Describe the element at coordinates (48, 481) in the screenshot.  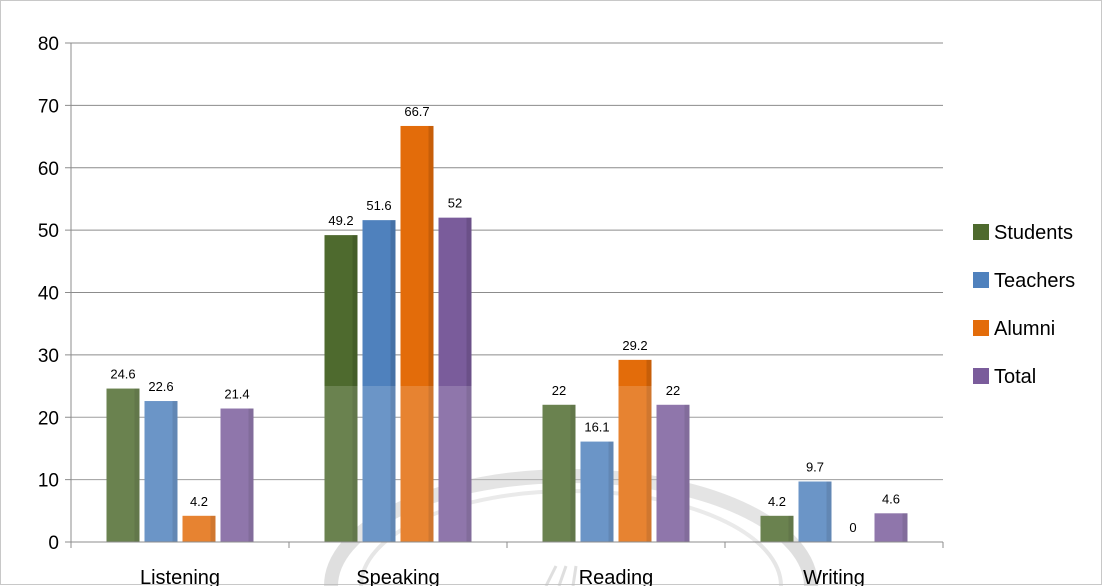
I see `y-tick-label: 10` at that location.